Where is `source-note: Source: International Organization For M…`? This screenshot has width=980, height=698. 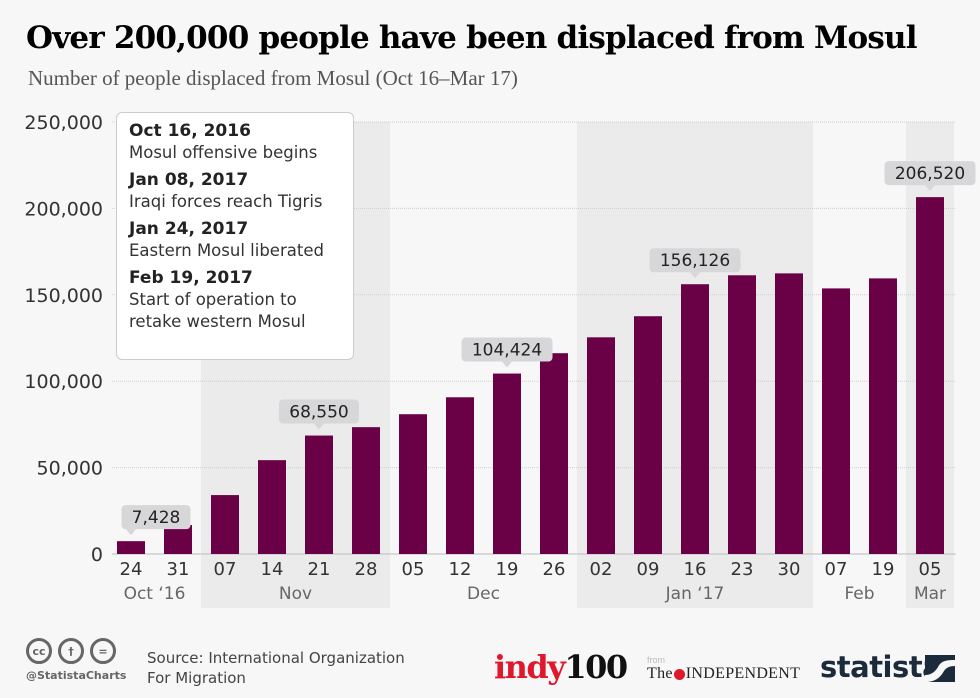
source-note: Source: International Organization For M… is located at coordinates (276, 668).